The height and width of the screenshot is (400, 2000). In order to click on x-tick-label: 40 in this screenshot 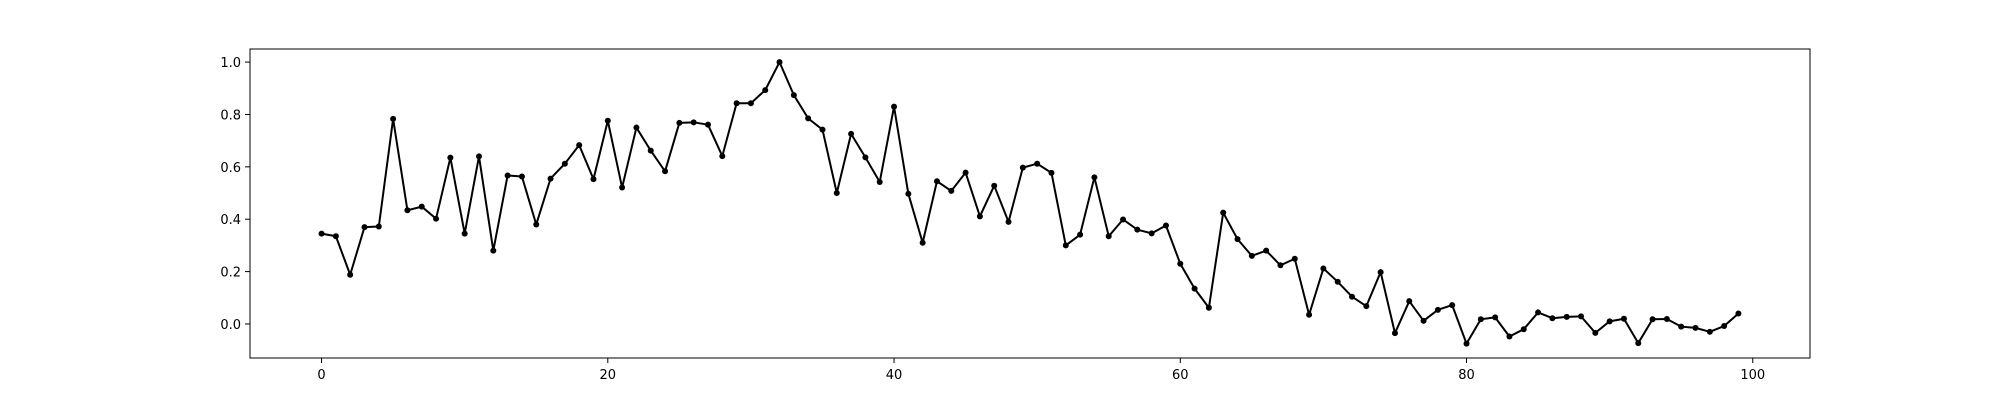, I will do `click(894, 375)`.